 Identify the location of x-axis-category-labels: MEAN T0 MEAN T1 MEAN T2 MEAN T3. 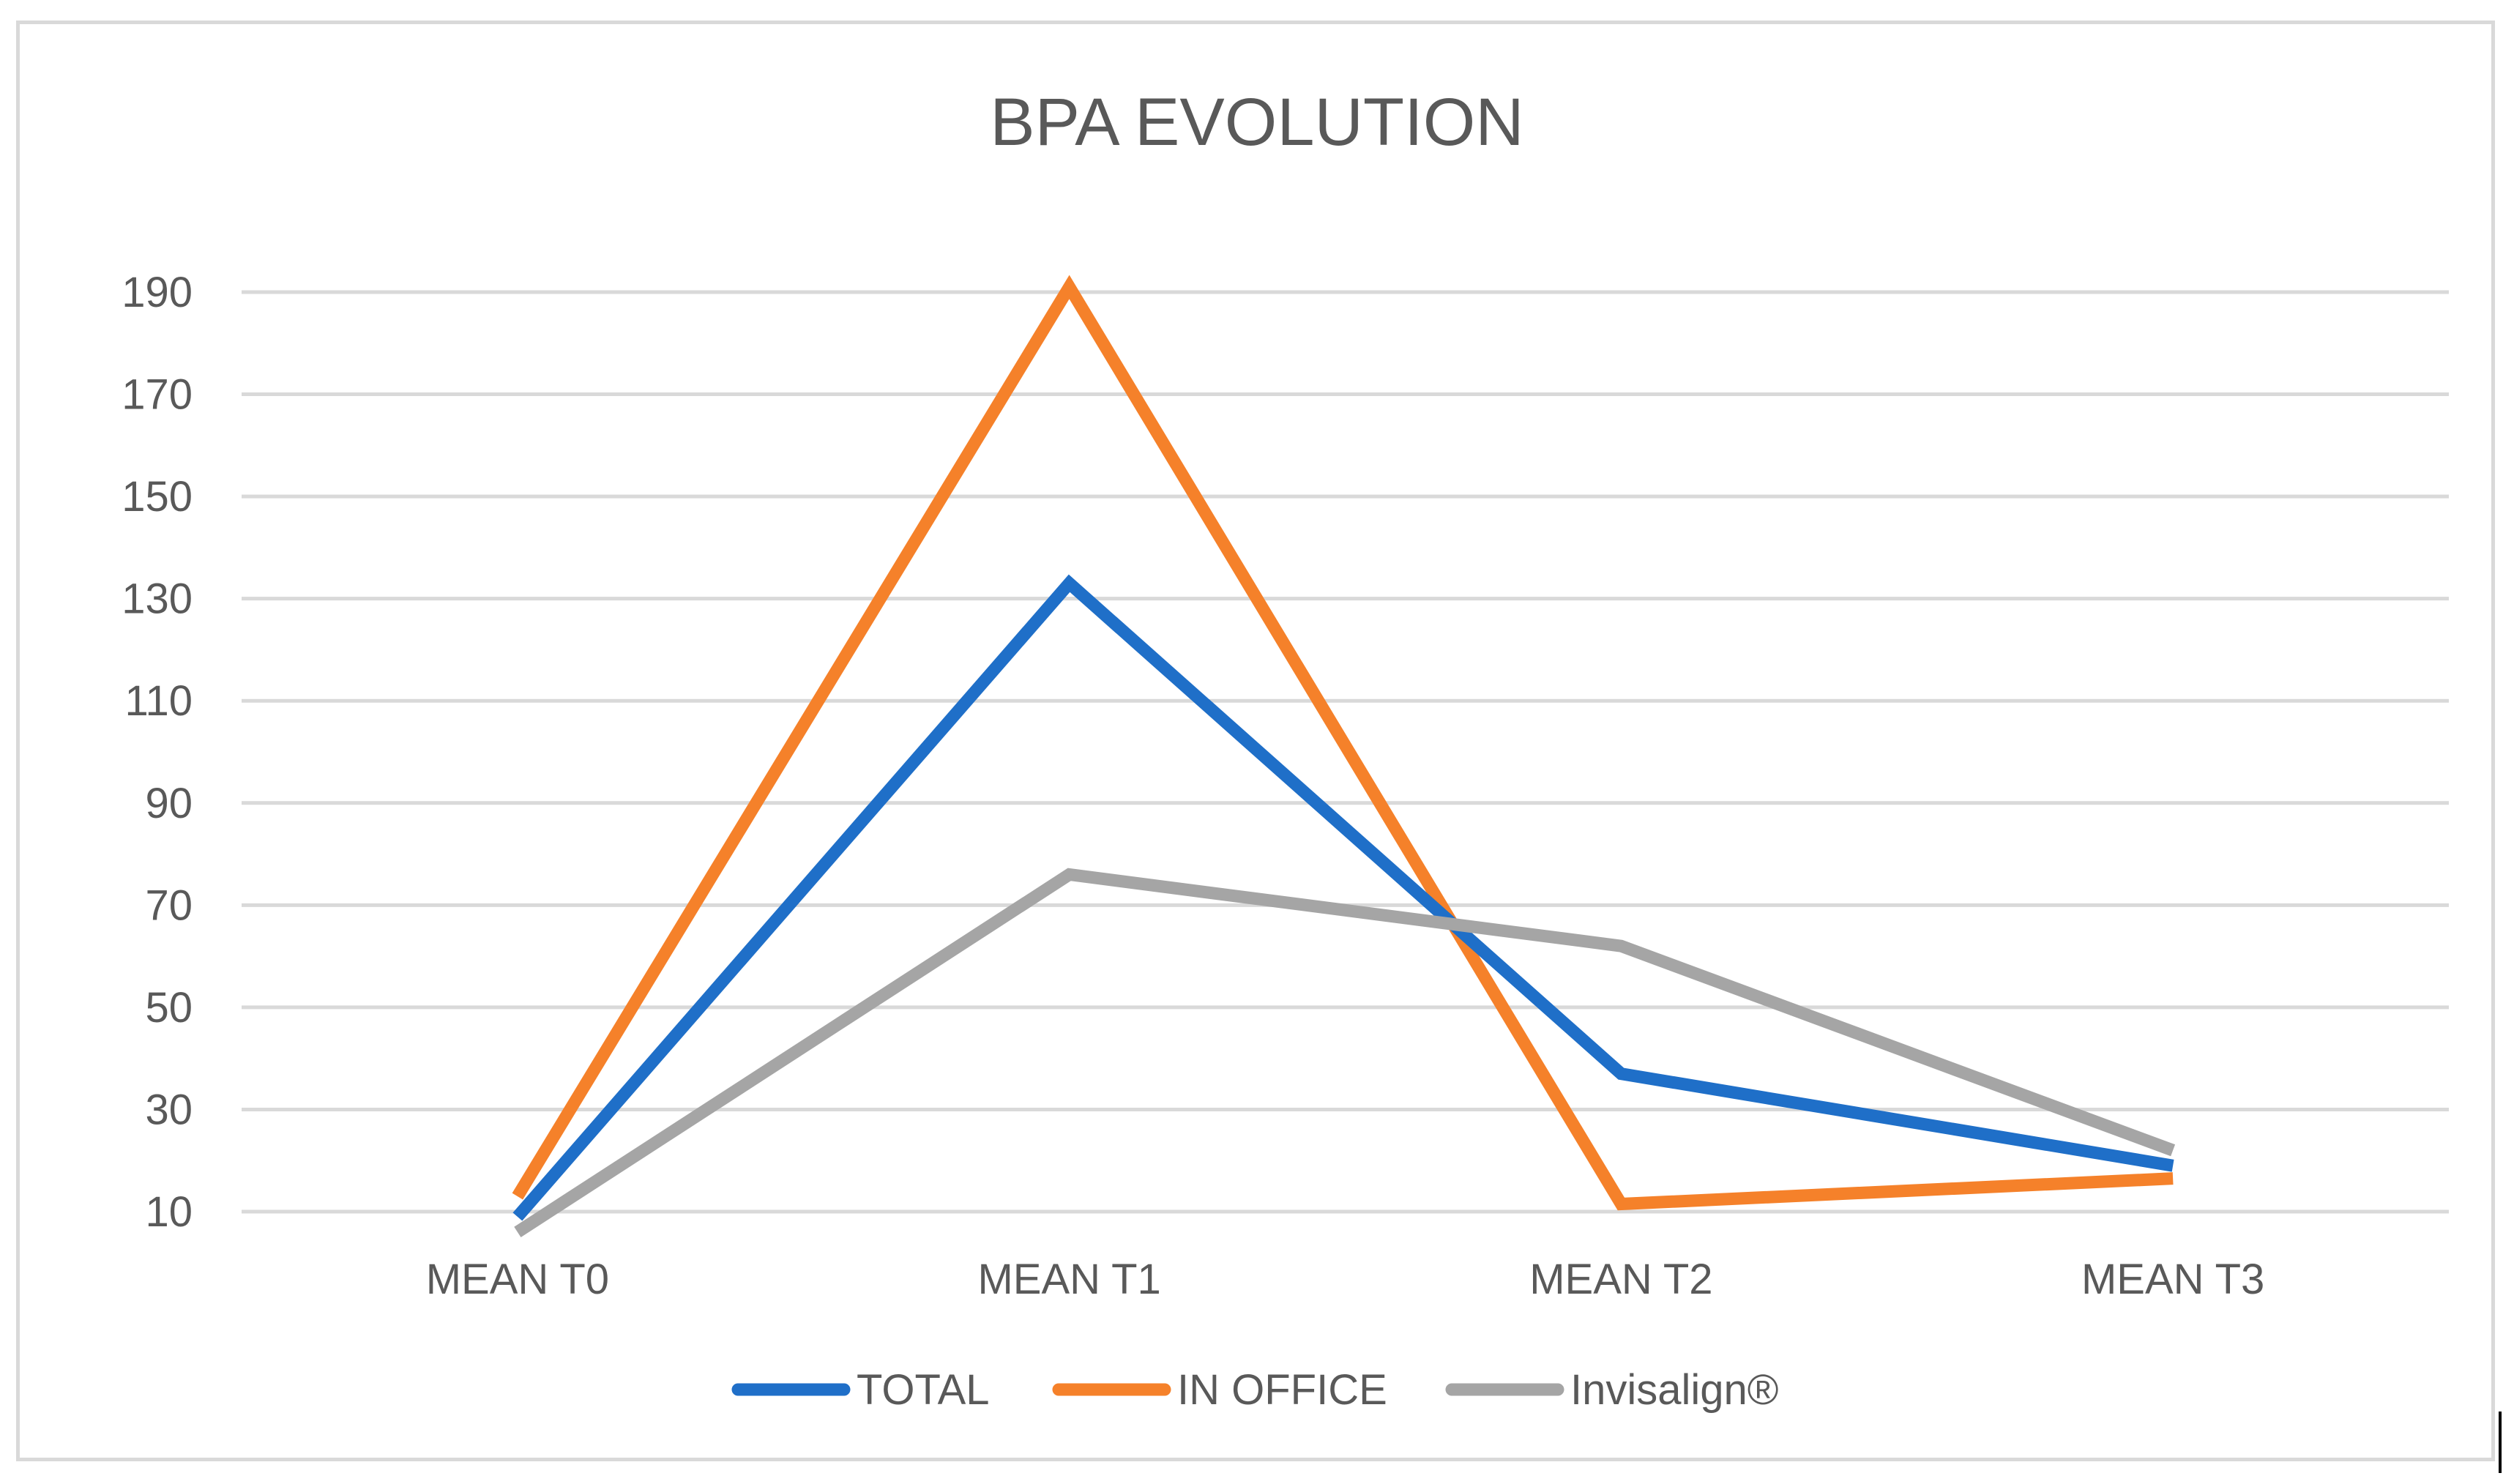
(1345, 1279).